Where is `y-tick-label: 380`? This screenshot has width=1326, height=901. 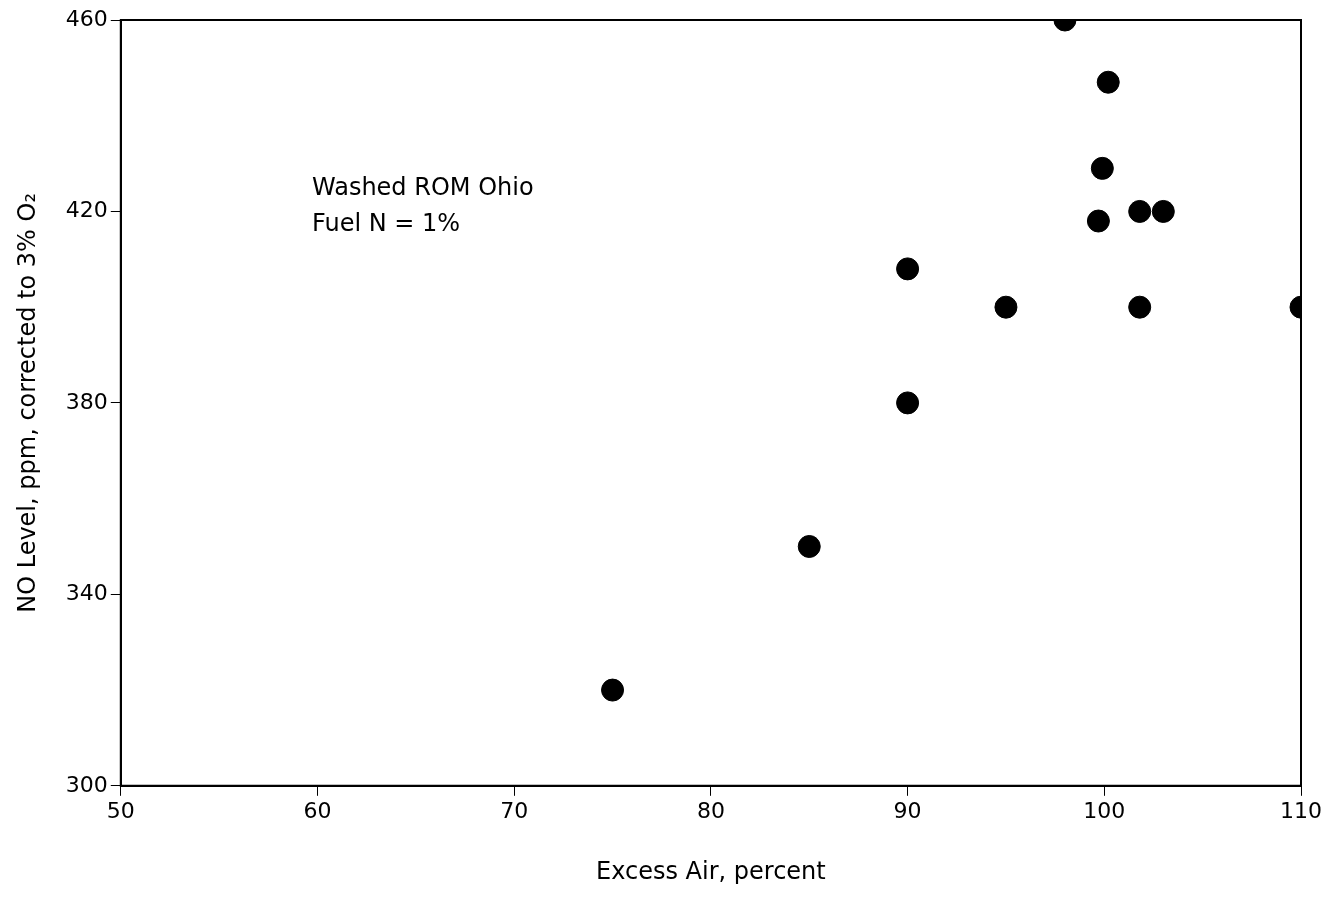 y-tick-label: 380 is located at coordinates (86, 401).